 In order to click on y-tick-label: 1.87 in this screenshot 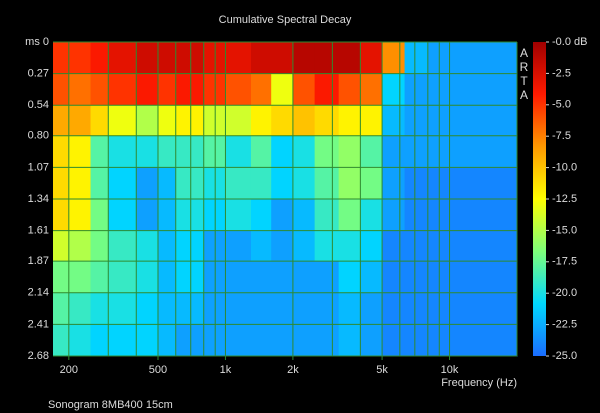, I will do `click(38, 261)`.